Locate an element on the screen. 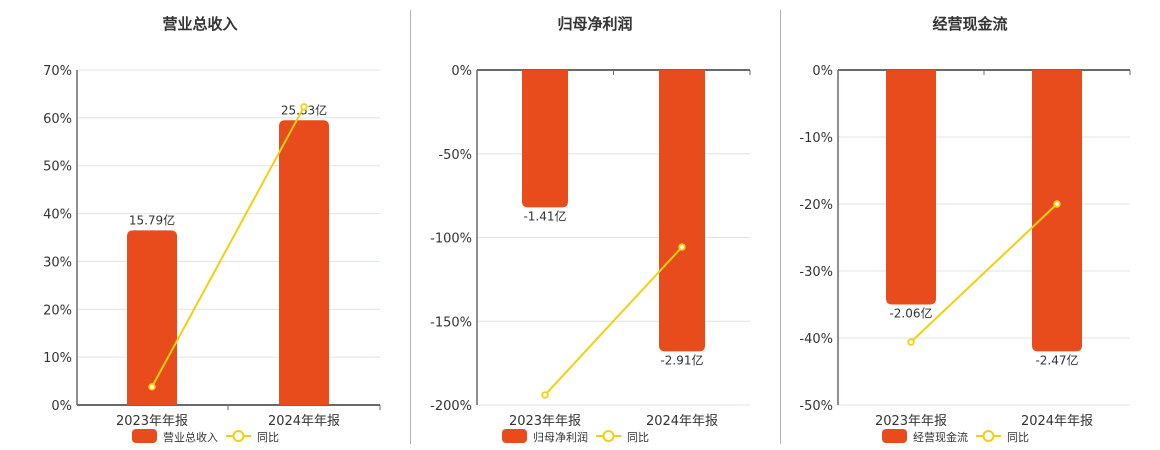  legend-bar-label: 经营现金流 is located at coordinates (940, 437).